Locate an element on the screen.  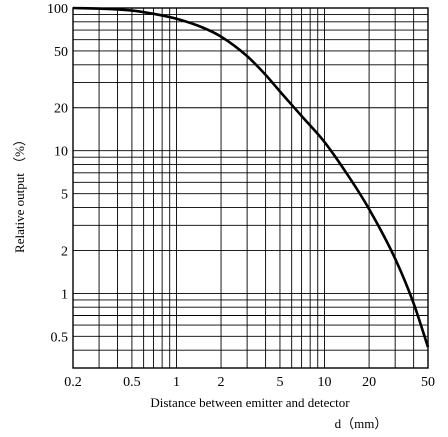
y-tick-label: 5 is located at coordinates (64, 195).